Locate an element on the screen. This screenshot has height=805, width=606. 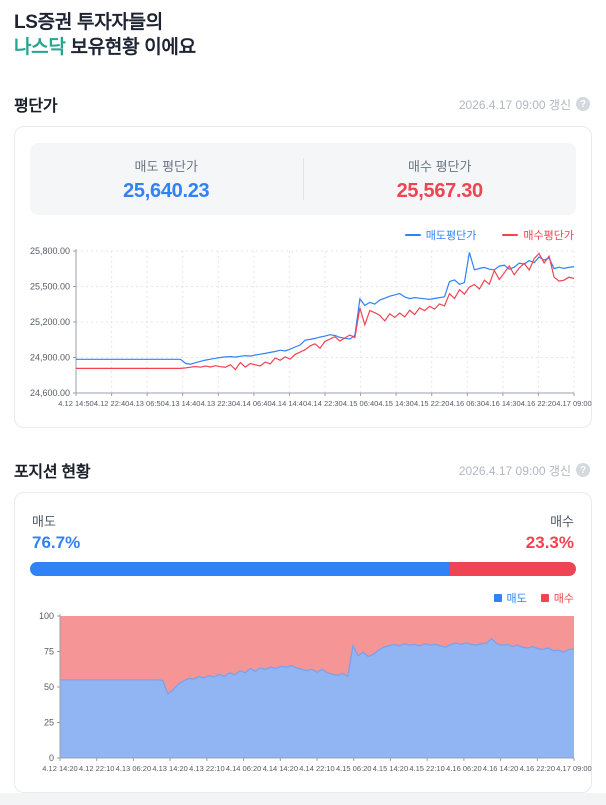
legend-sell-label: 매도평단가 is located at coordinates (451, 236).